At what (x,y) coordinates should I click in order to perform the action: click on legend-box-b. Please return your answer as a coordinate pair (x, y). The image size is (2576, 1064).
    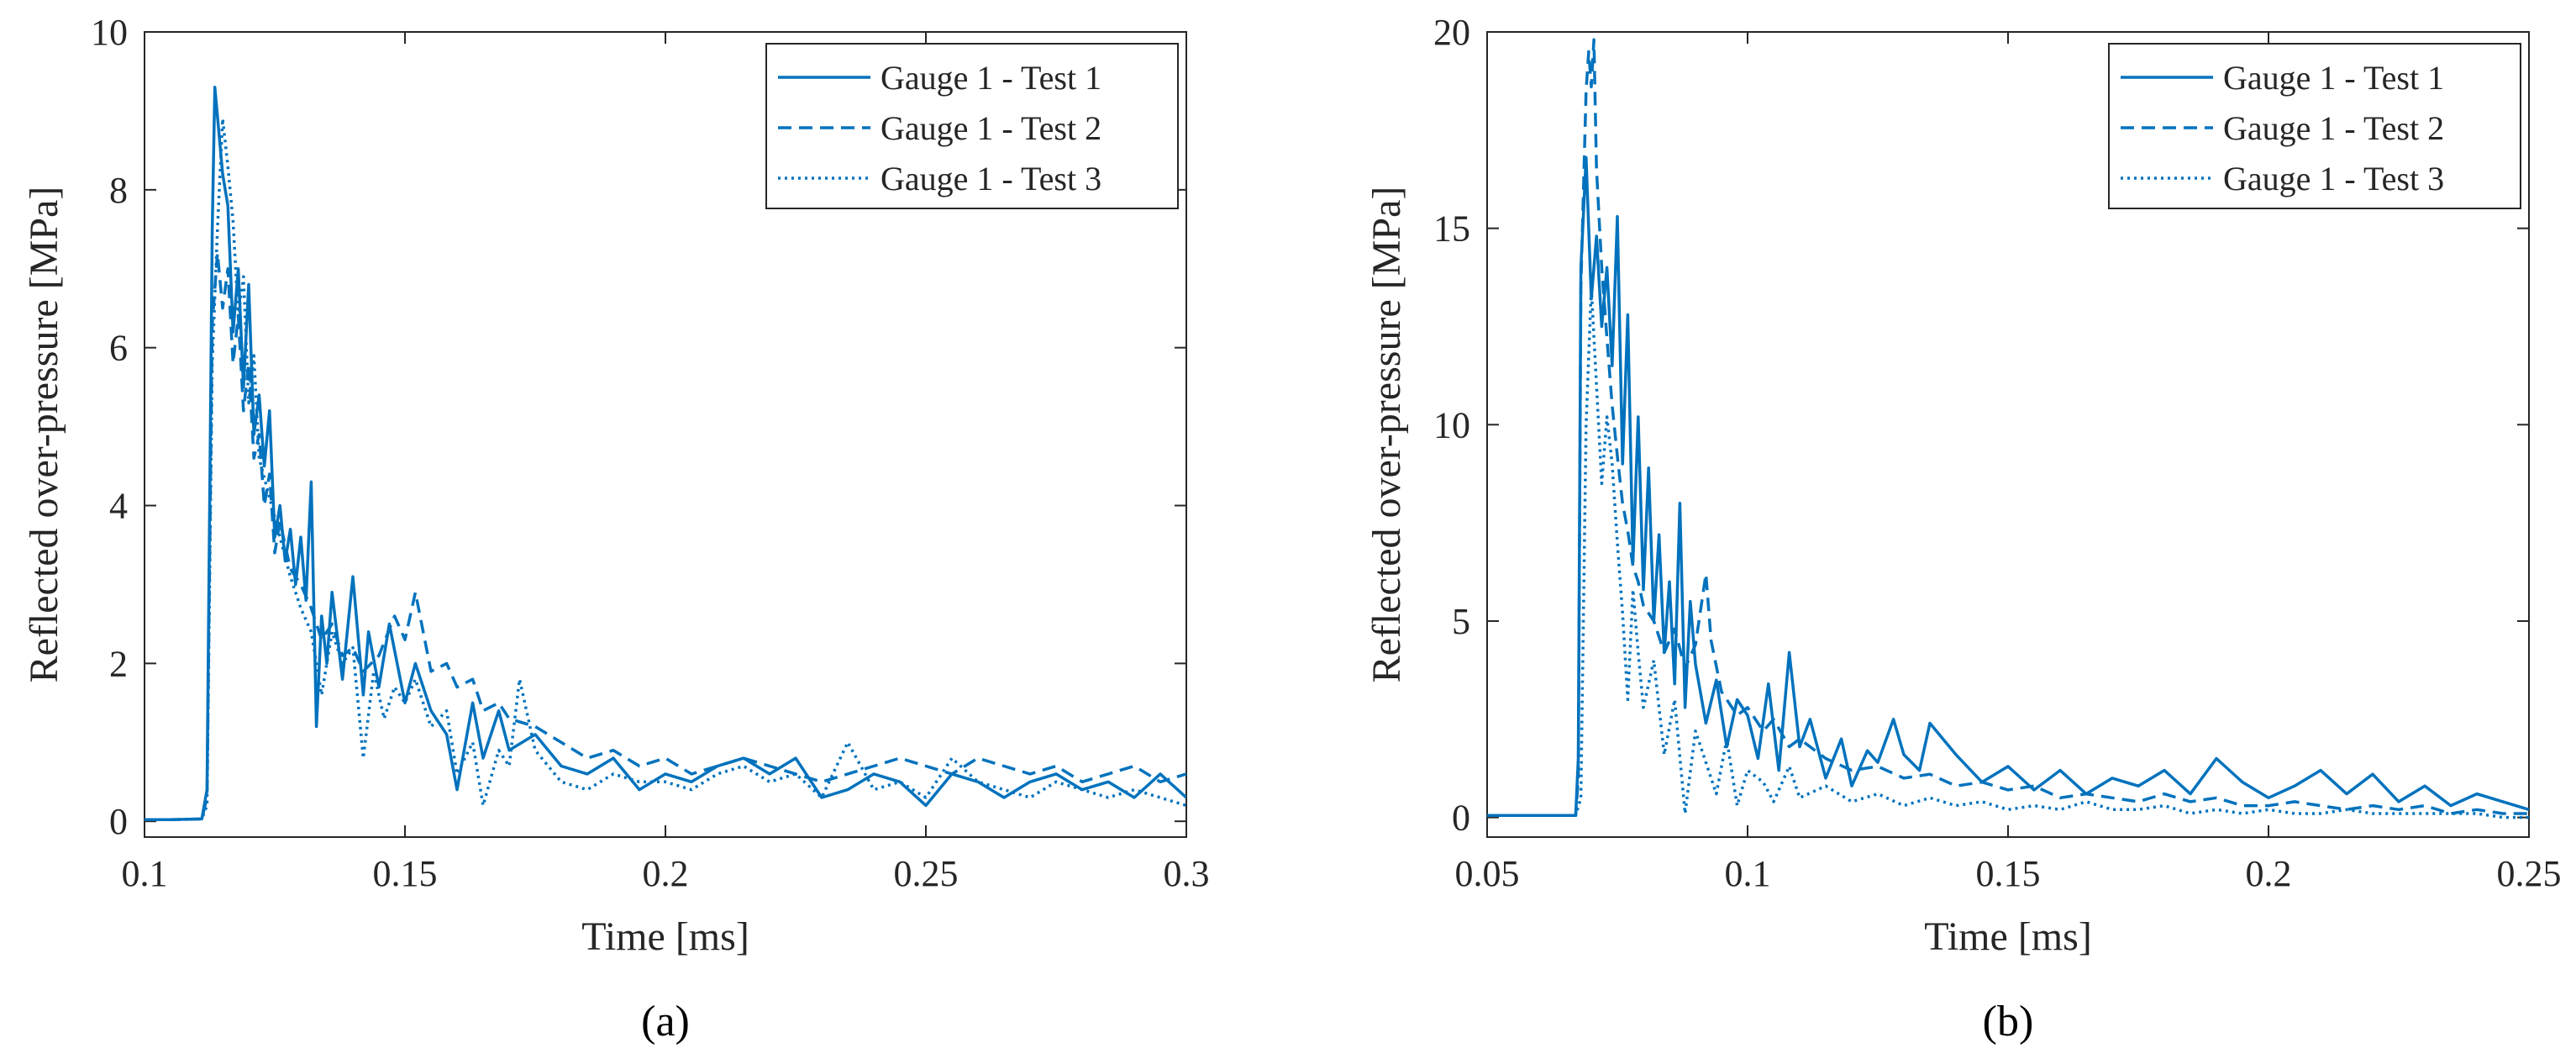
    Looking at the image, I should click on (2314, 126).